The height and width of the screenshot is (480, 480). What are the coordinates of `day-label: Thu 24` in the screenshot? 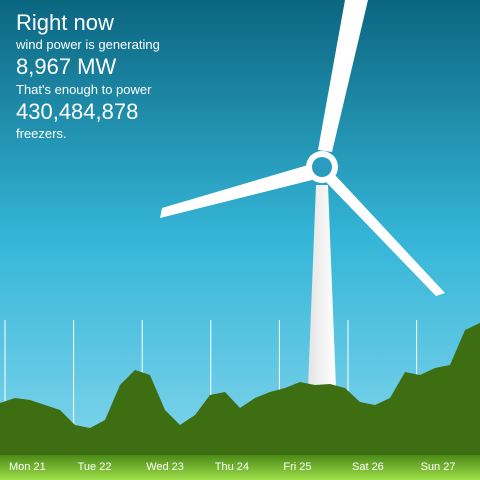 It's located at (232, 467).